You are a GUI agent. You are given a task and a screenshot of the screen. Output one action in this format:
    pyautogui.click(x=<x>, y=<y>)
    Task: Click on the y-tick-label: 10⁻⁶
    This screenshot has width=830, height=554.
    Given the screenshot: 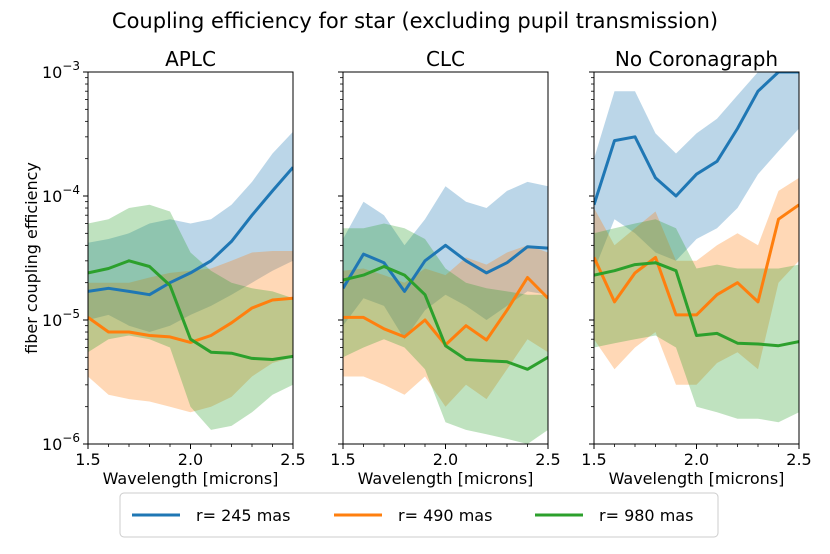 What is the action you would take?
    pyautogui.click(x=61, y=442)
    